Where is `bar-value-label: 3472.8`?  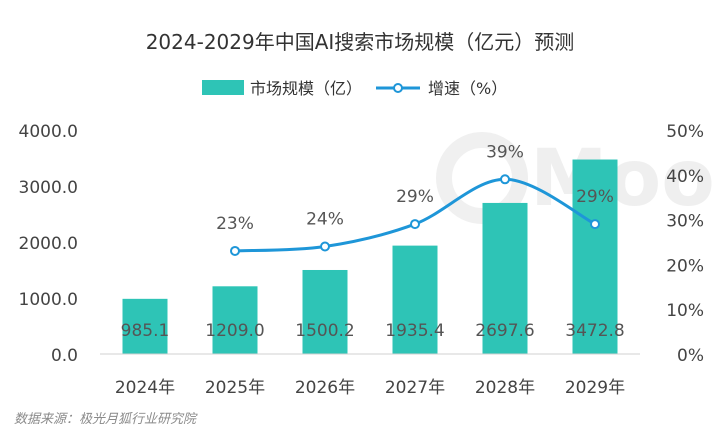 bar-value-label: 3472.8 is located at coordinates (594, 331).